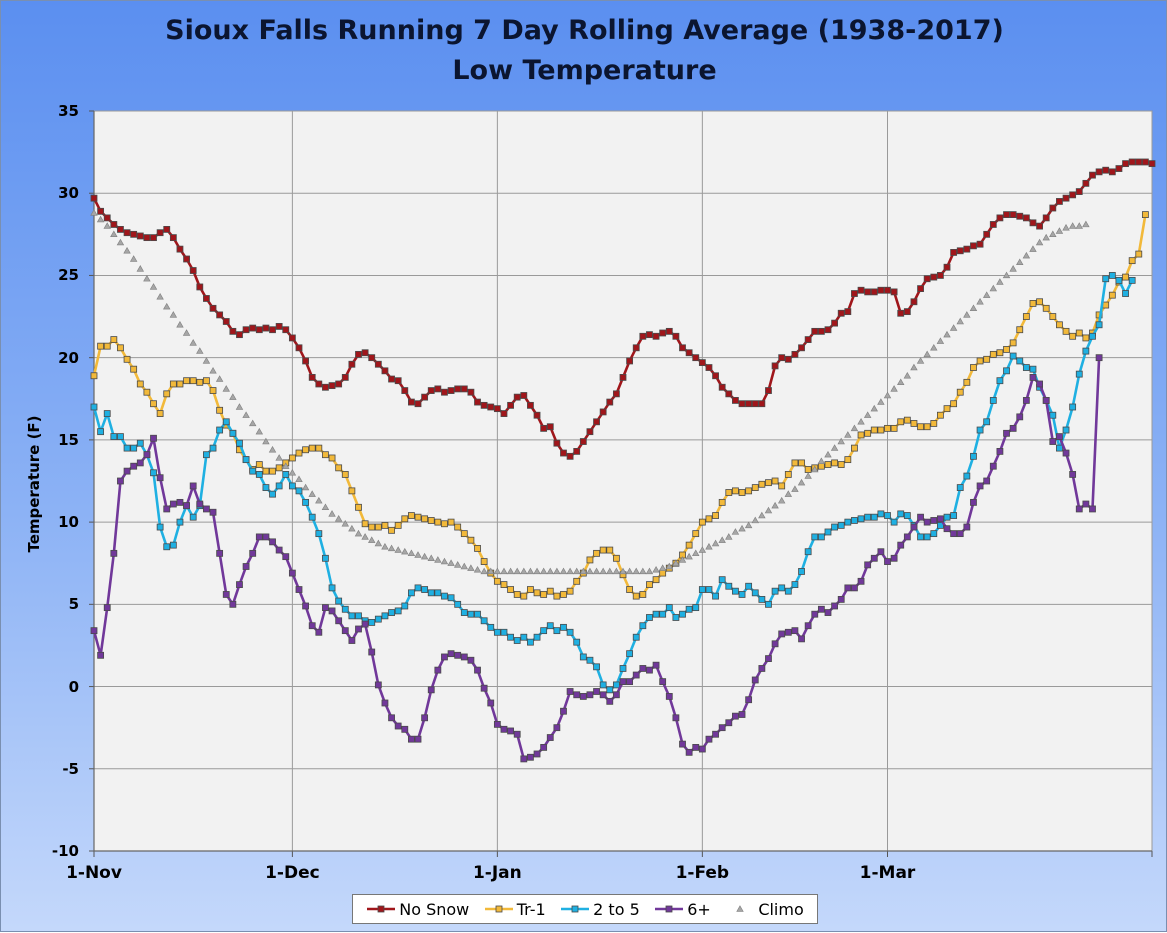 This screenshot has width=1167, height=933. Describe the element at coordinates (600, 909) in the screenshot. I see `legend-item: 2 to 5` at that location.